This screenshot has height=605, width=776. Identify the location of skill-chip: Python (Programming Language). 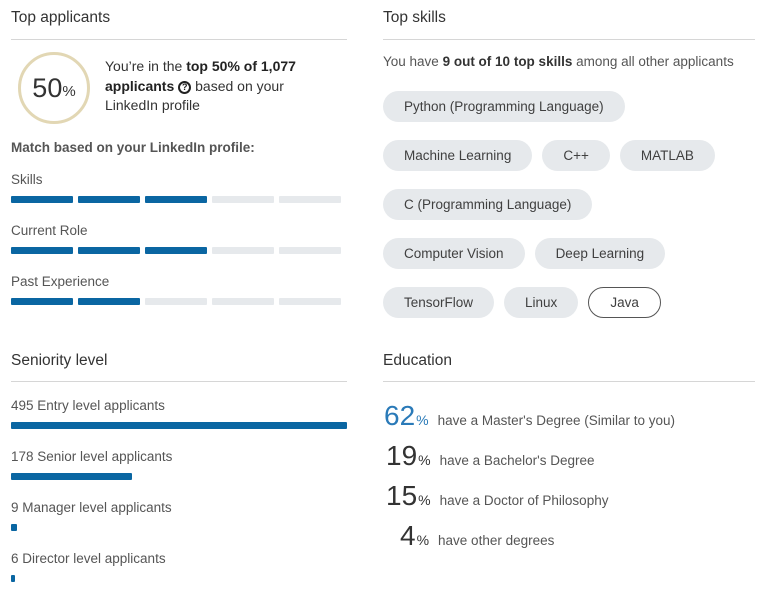
(504, 106).